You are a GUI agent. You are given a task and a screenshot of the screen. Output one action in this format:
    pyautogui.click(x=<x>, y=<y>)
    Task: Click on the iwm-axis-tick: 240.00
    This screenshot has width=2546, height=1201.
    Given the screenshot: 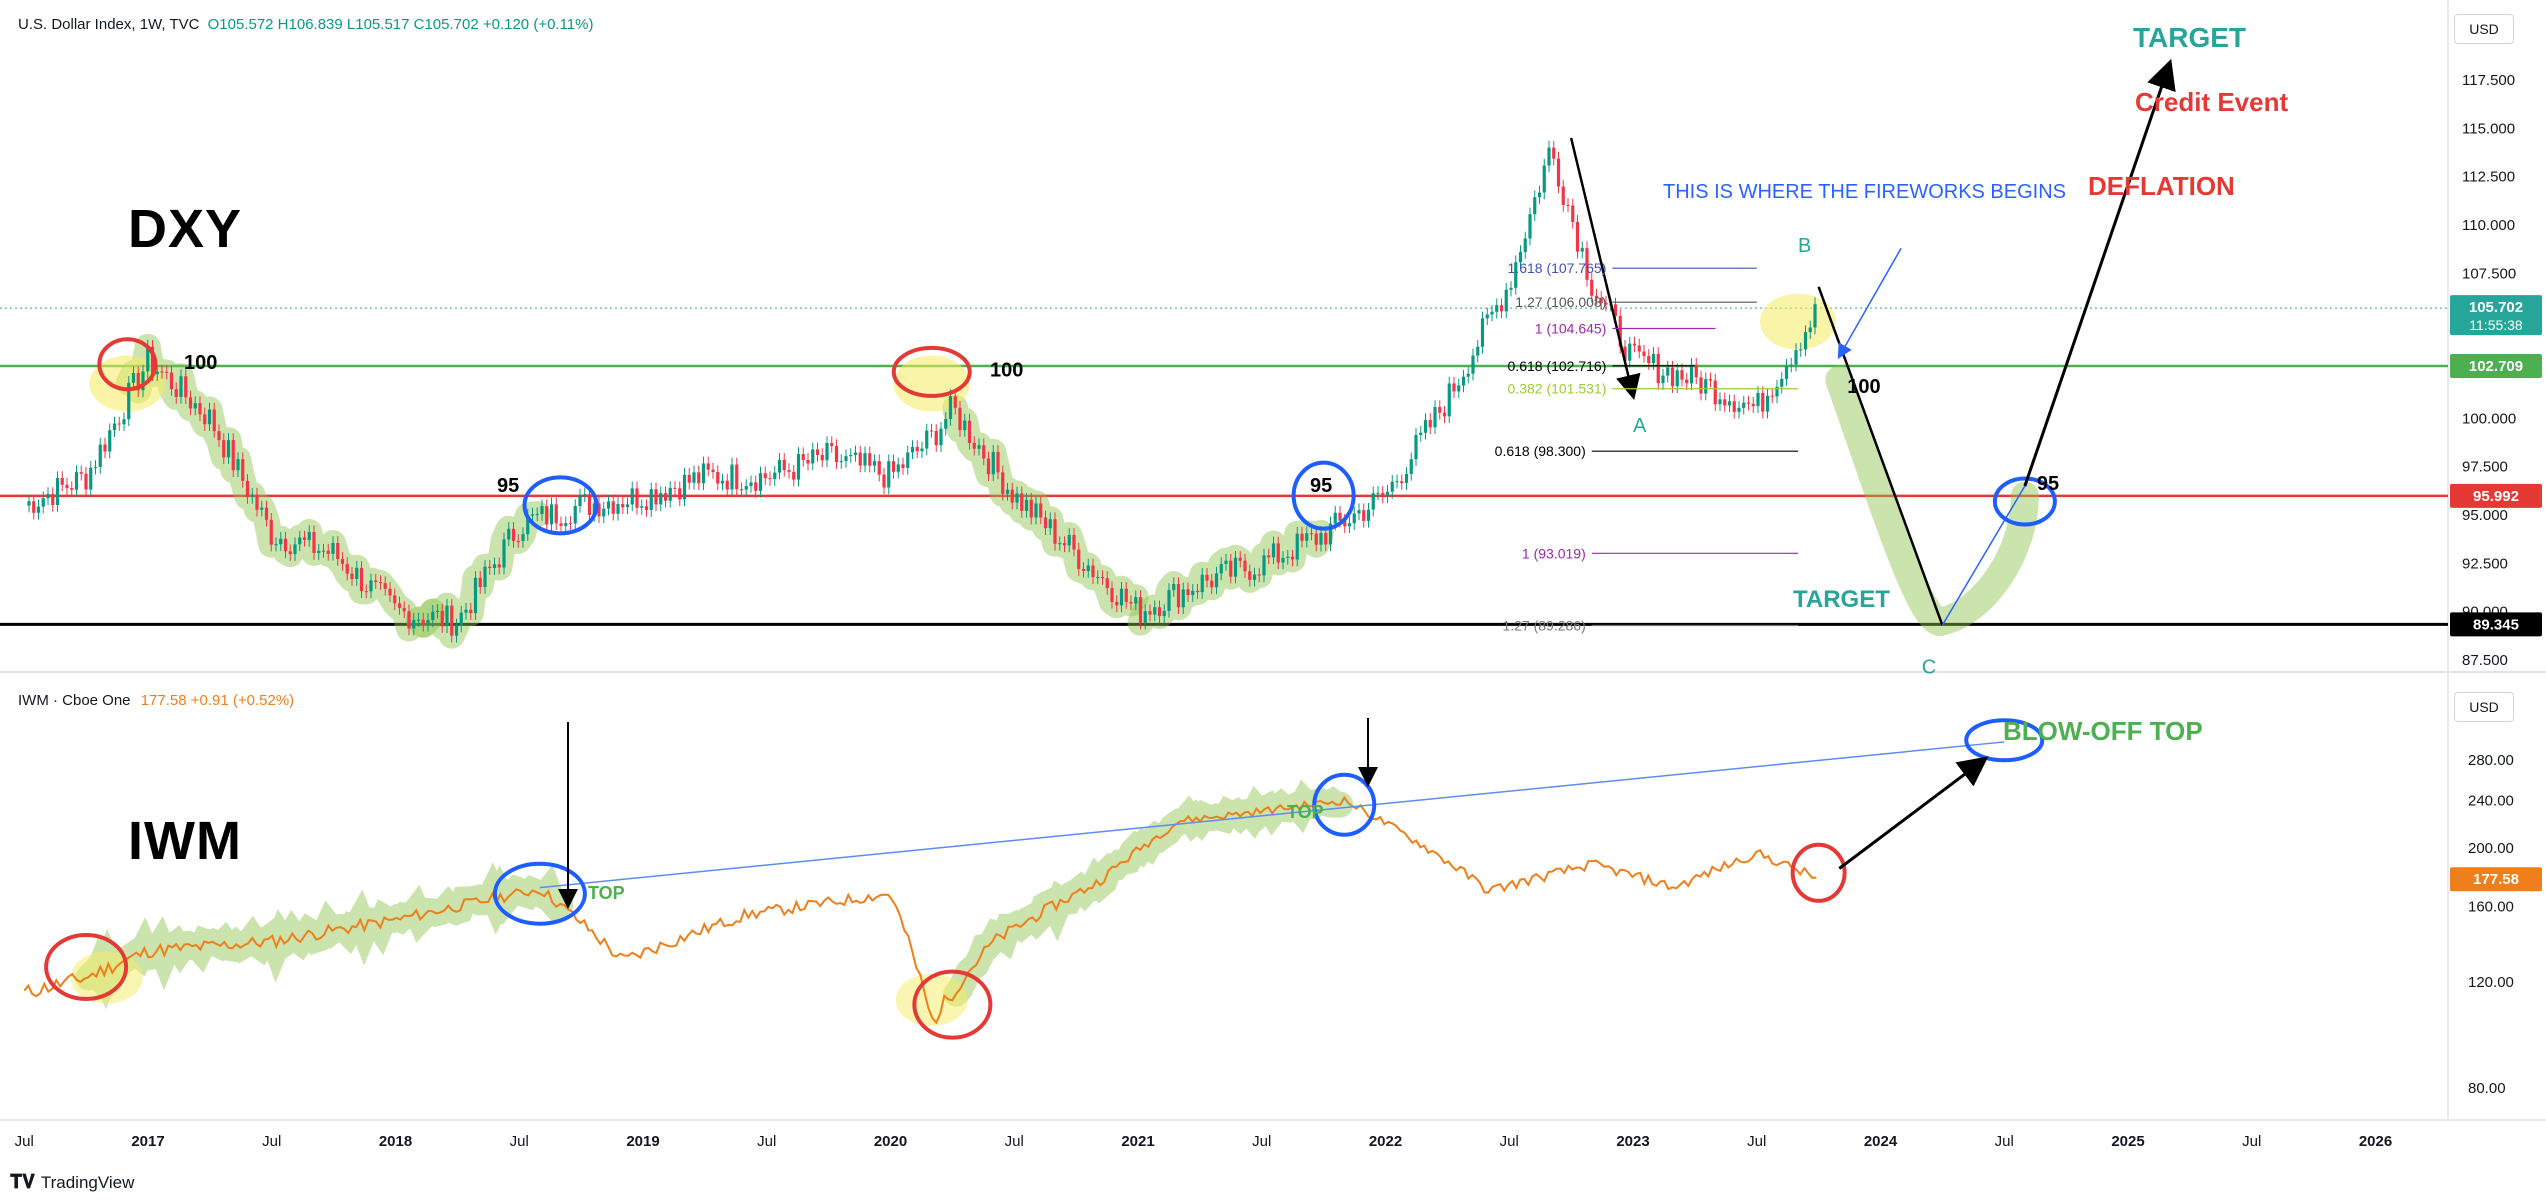 What is the action you would take?
    pyautogui.click(x=2491, y=800)
    